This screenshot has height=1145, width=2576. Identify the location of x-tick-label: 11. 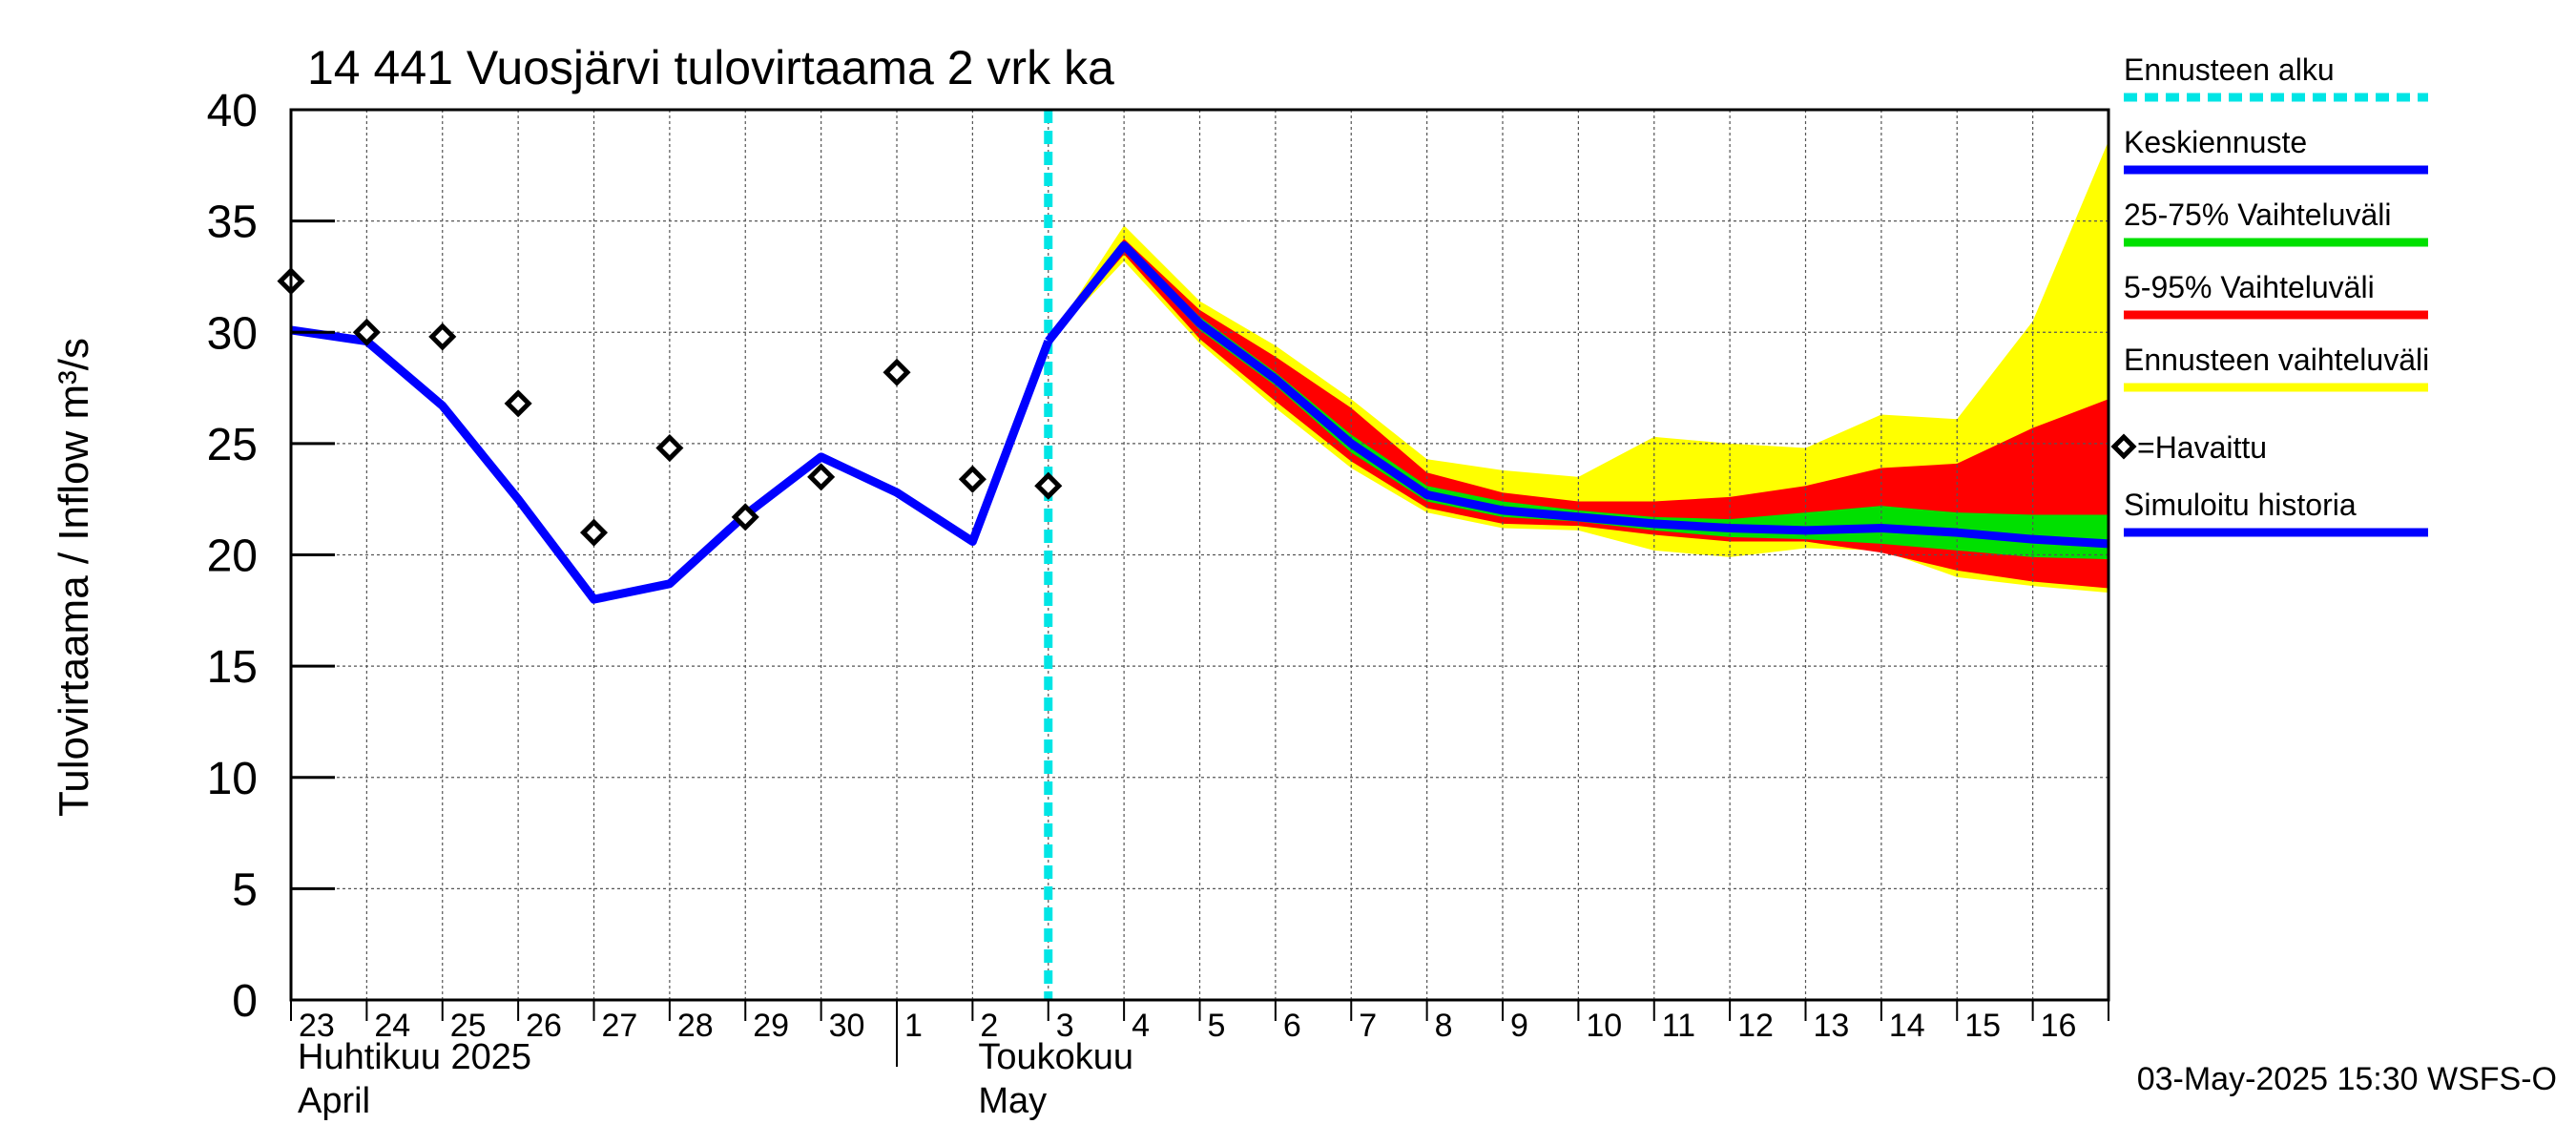
(1678, 1026).